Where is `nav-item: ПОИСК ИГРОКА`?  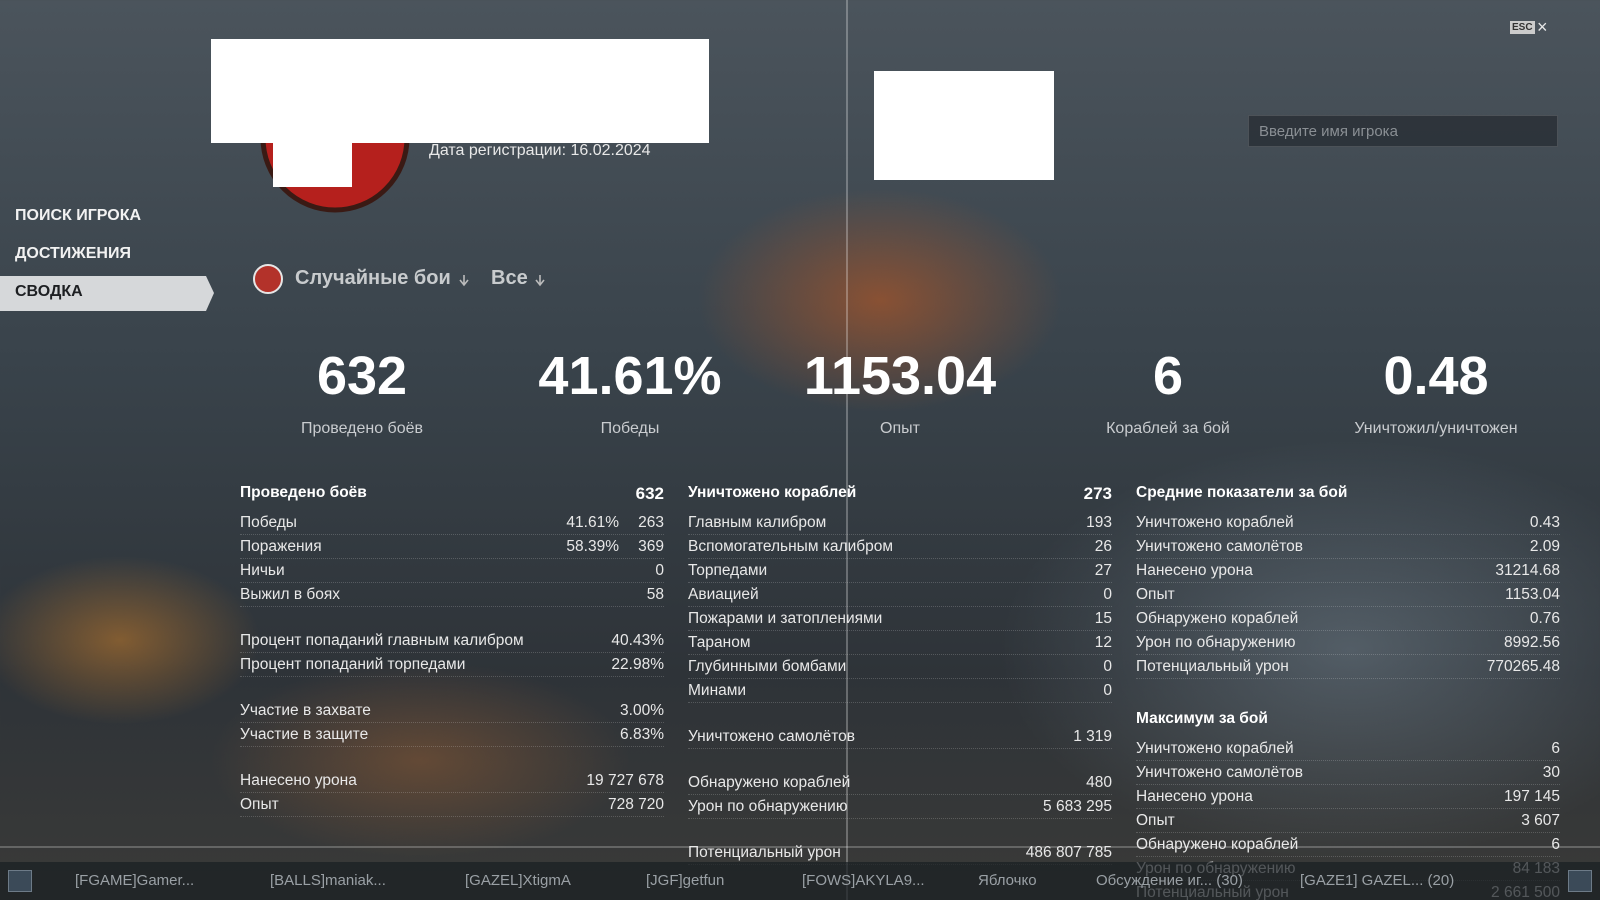 nav-item: ПОИСК ИГРОКА is located at coordinates (78, 215).